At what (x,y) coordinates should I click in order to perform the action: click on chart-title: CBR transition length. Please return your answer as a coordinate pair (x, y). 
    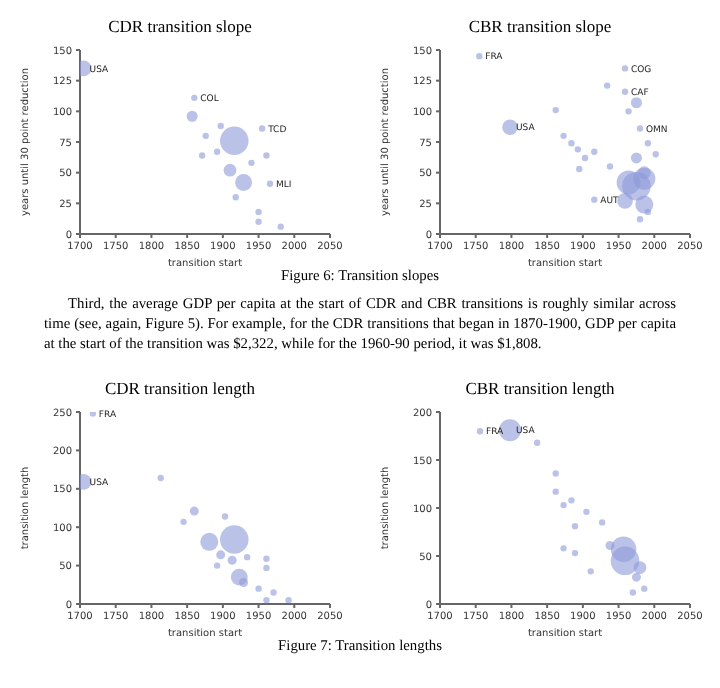
    Looking at the image, I should click on (540, 389).